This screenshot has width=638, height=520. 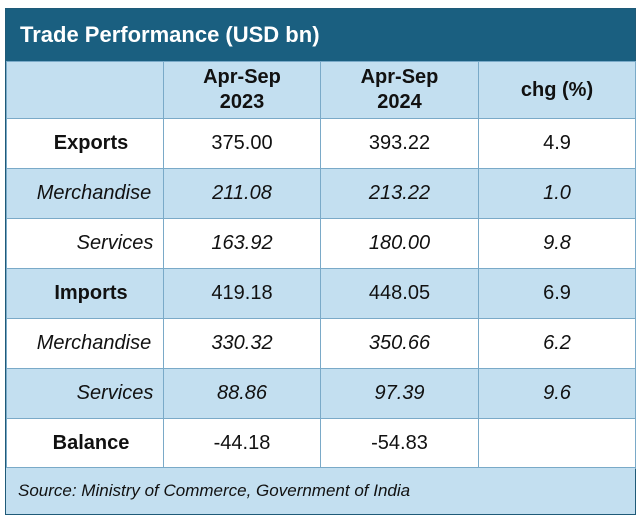 What do you see at coordinates (399, 243) in the screenshot?
I see `value-2024: 180.00` at bounding box center [399, 243].